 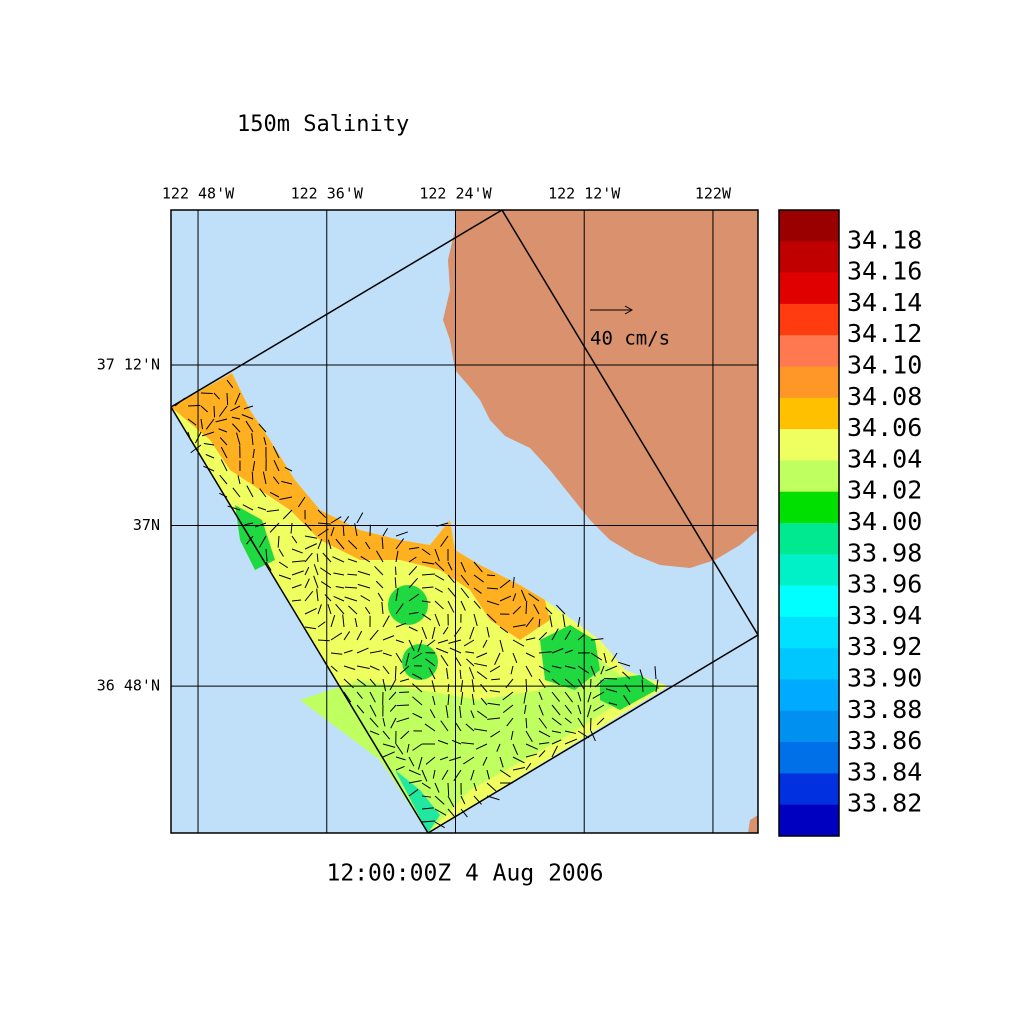 What do you see at coordinates (884, 427) in the screenshot?
I see `colorbar-label: 34.06` at bounding box center [884, 427].